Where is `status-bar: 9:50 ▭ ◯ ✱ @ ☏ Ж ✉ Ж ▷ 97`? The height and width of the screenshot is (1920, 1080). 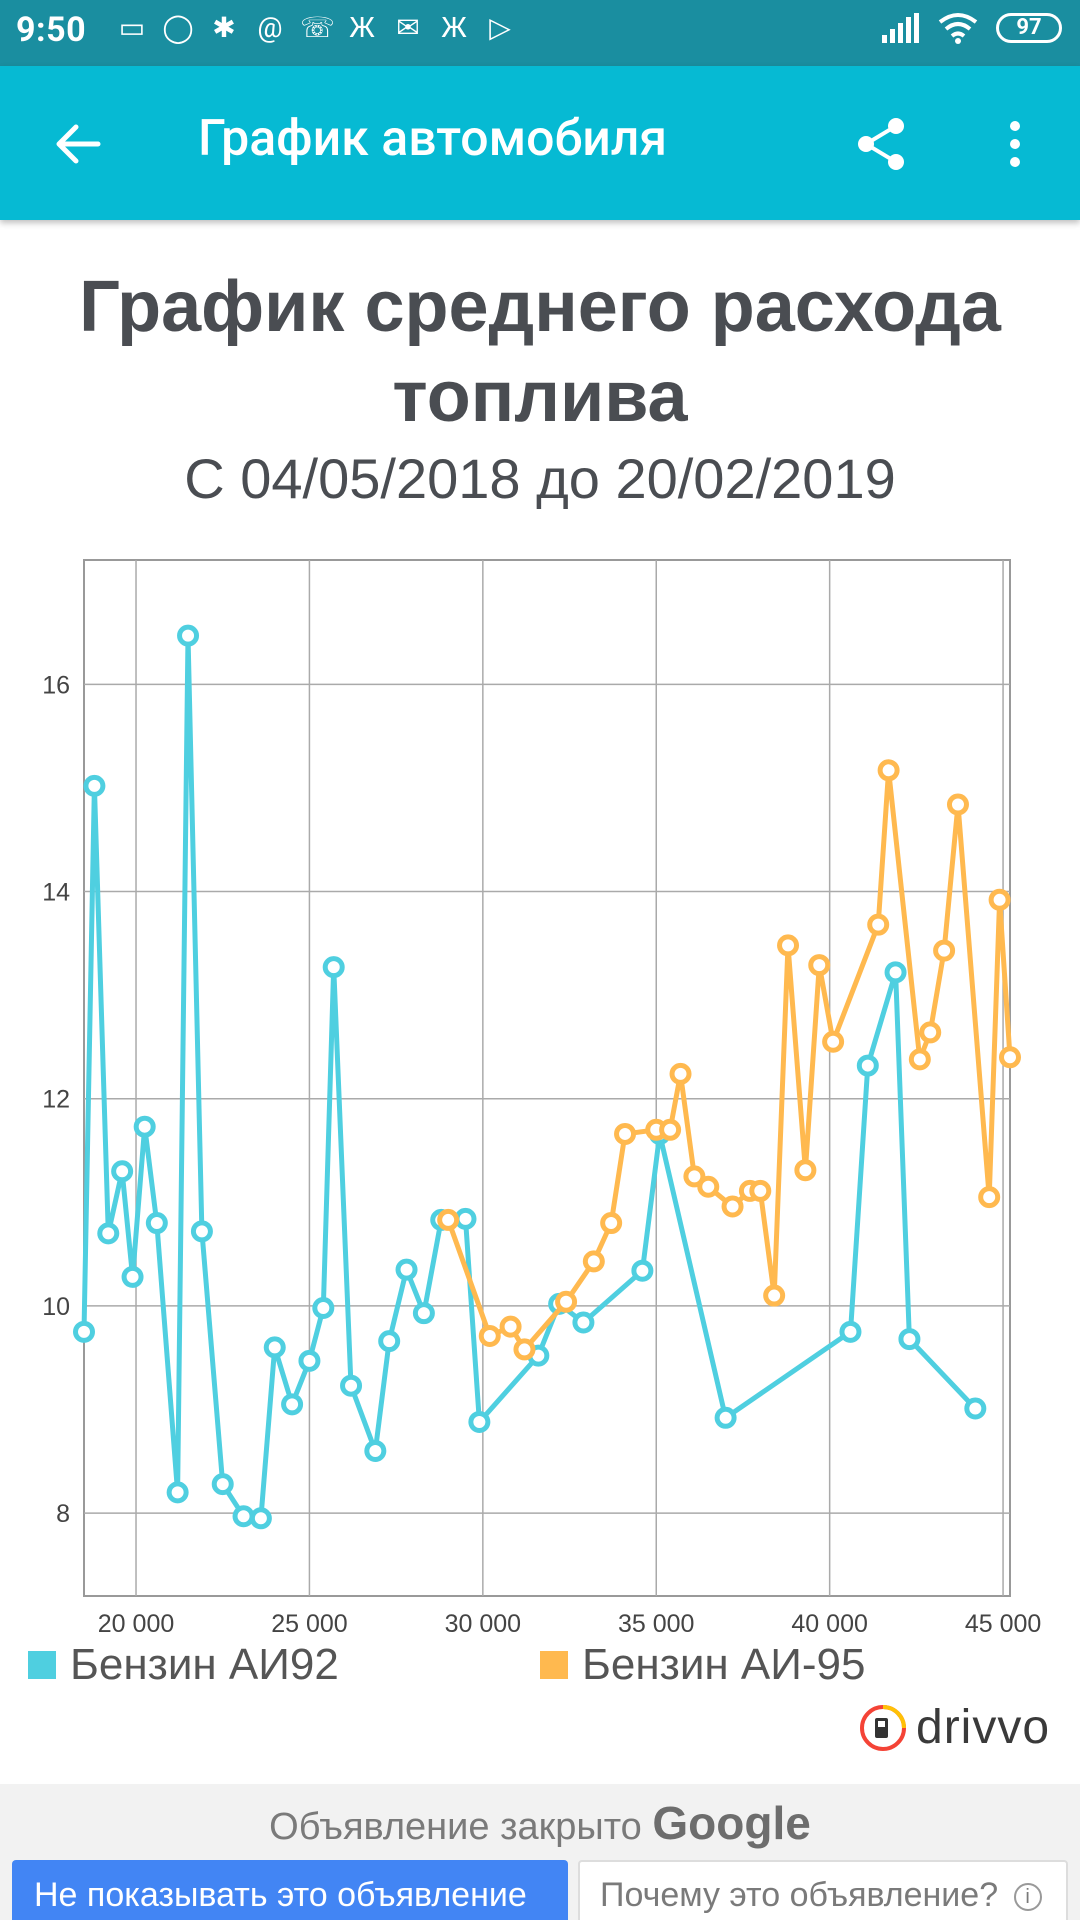
status-bar: 9:50 ▭ ◯ ✱ @ ☏ Ж ✉ Ж ▷ 97 is located at coordinates (540, 33).